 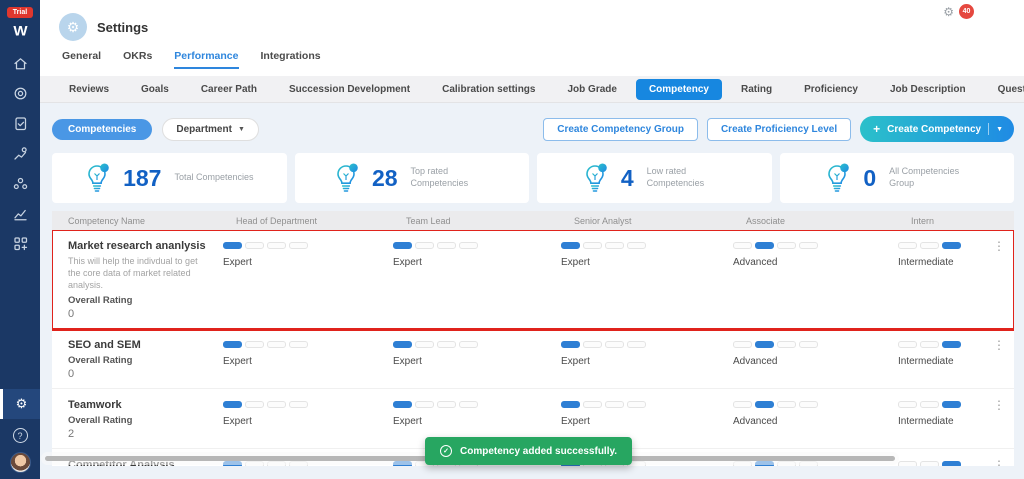 I want to click on subtab-job-description: Job Description, so click(x=928, y=89).